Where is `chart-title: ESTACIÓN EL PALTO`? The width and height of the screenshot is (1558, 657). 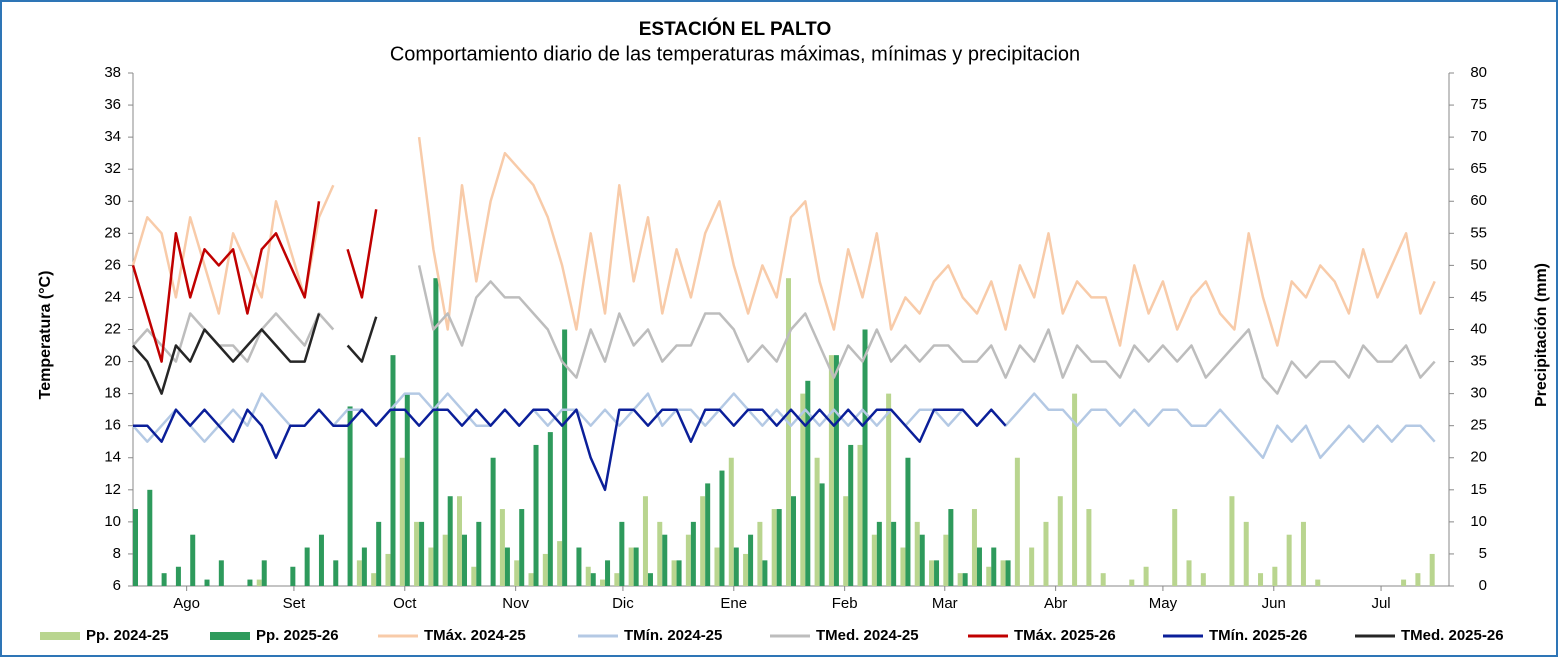
chart-title: ESTACIÓN EL PALTO is located at coordinates (735, 29).